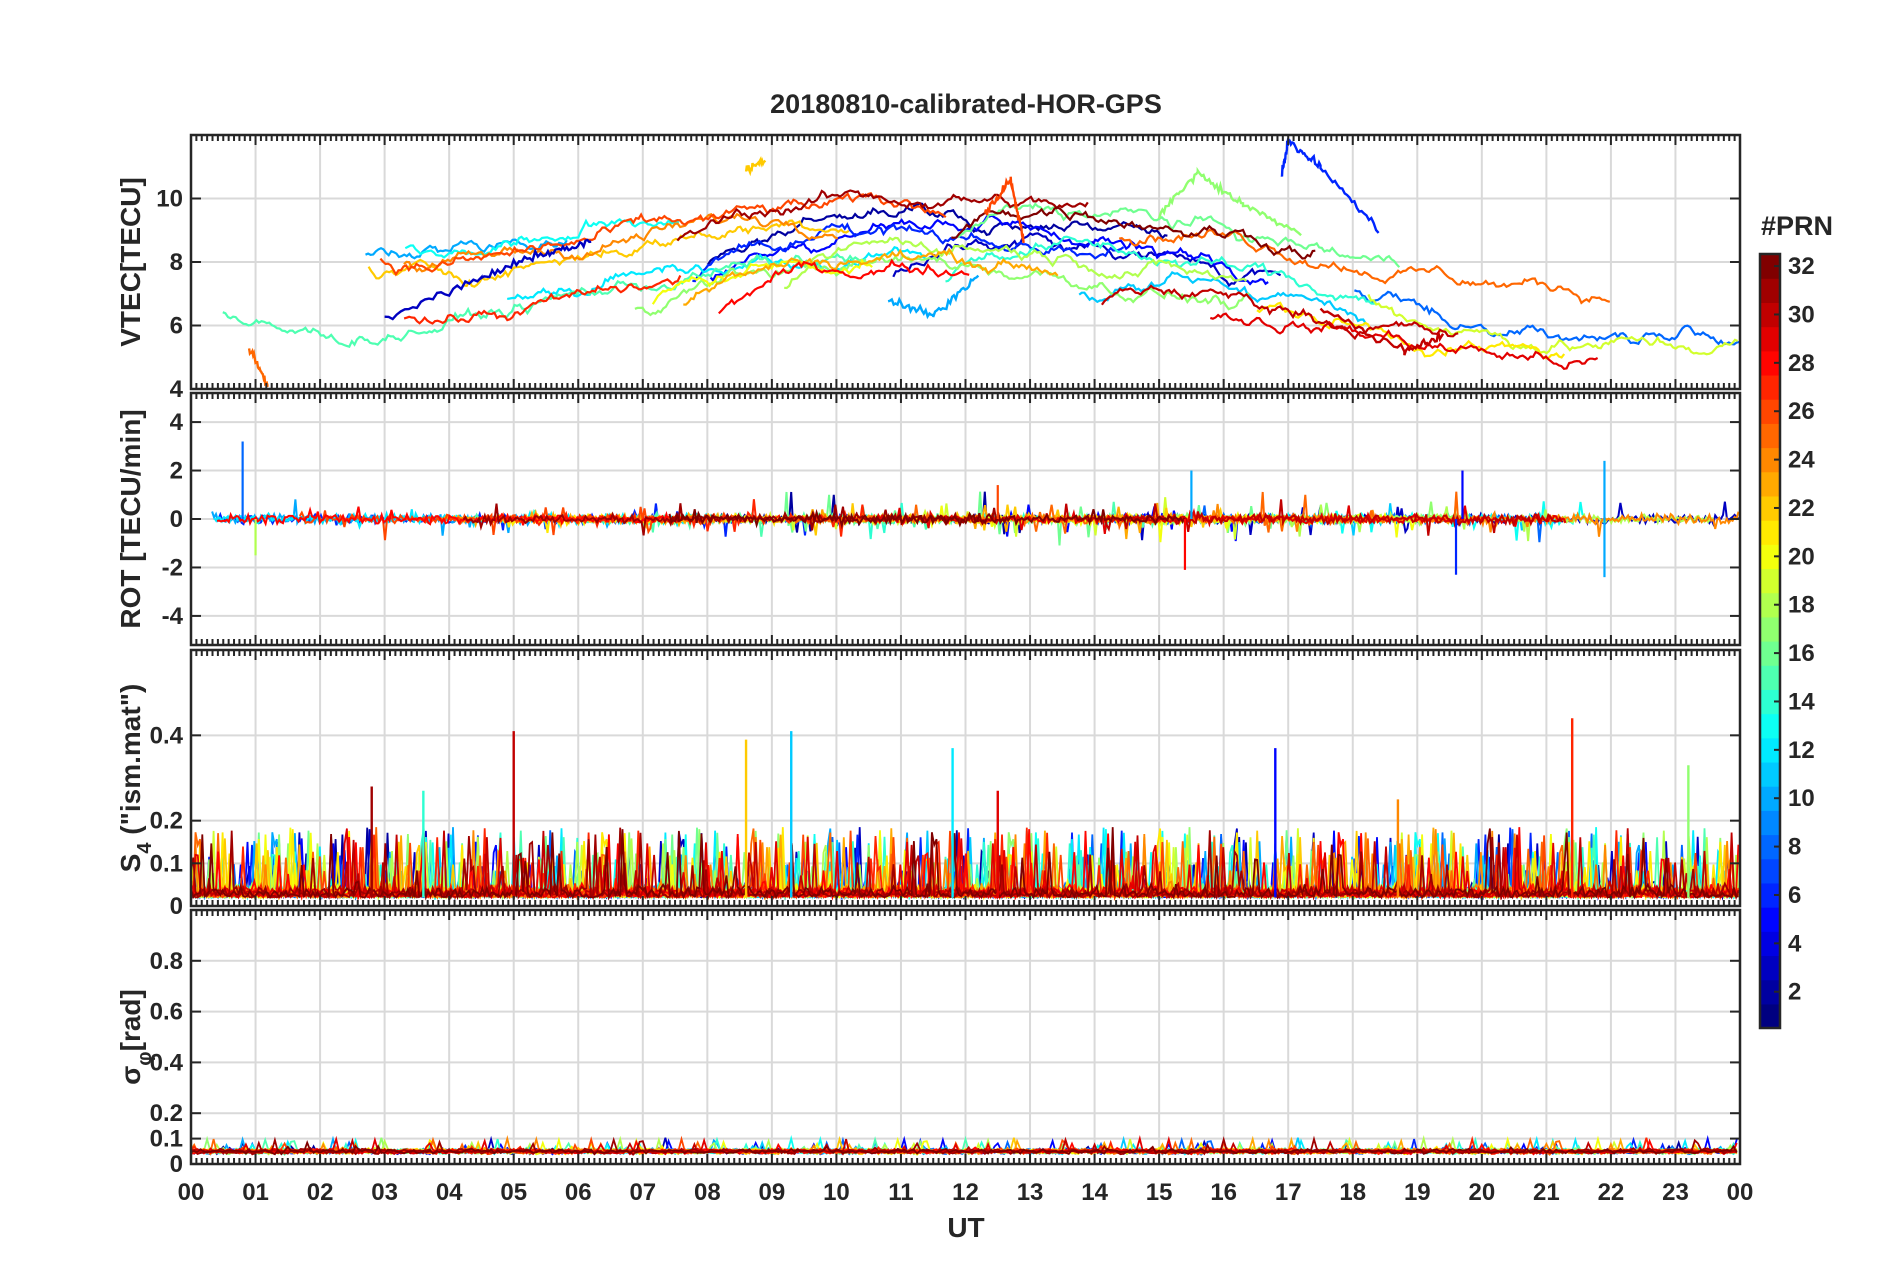  What do you see at coordinates (449, 1192) in the screenshot?
I see `x-tick-label: 04` at bounding box center [449, 1192].